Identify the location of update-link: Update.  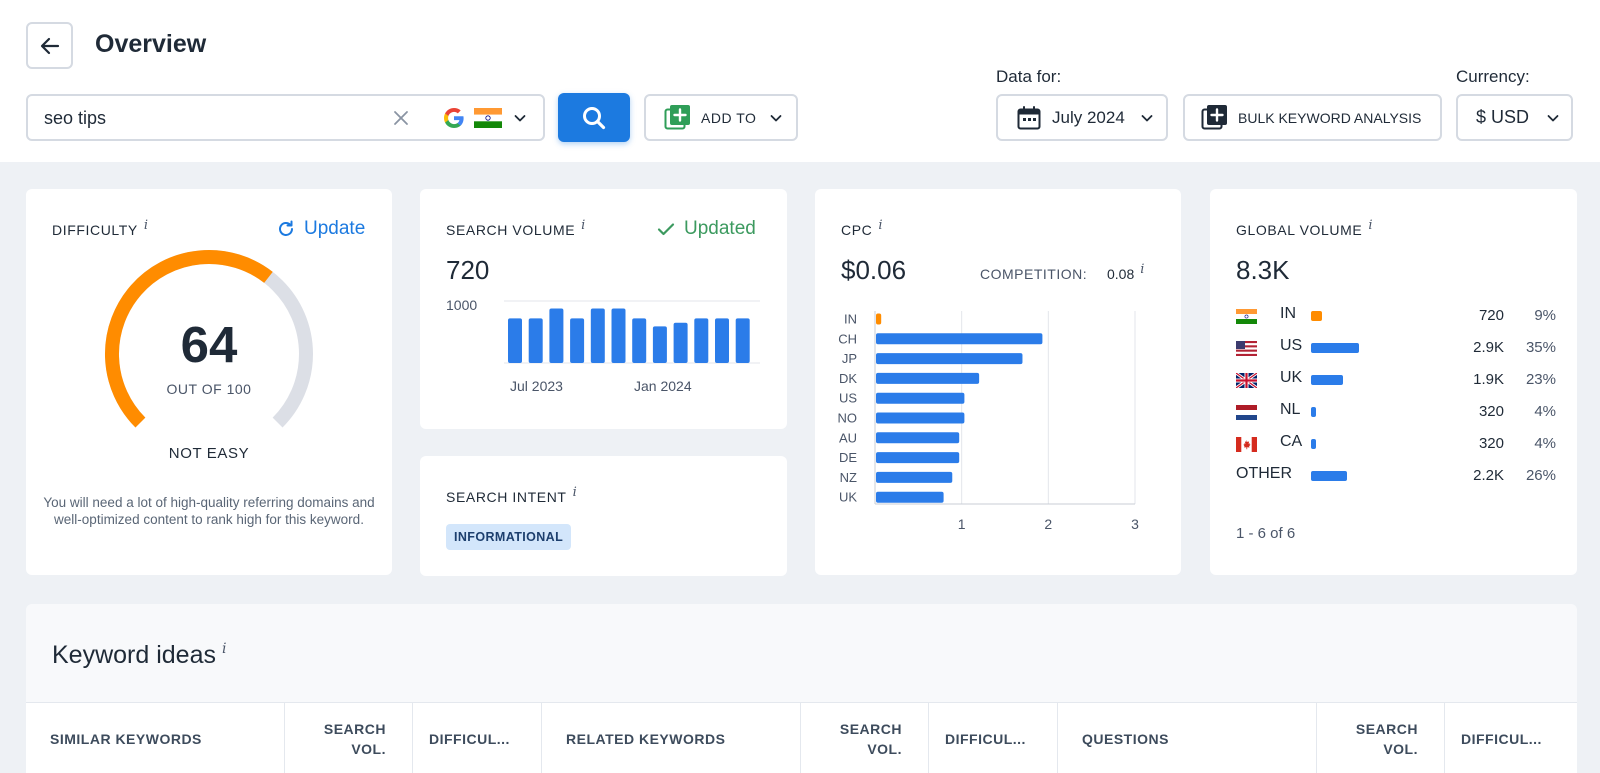
(320, 229).